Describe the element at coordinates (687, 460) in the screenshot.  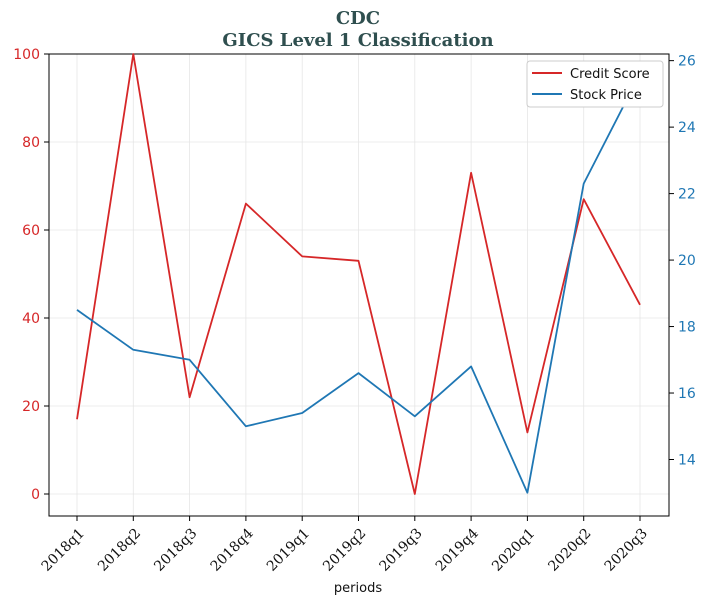
I see `right-tick-label: 14` at that location.